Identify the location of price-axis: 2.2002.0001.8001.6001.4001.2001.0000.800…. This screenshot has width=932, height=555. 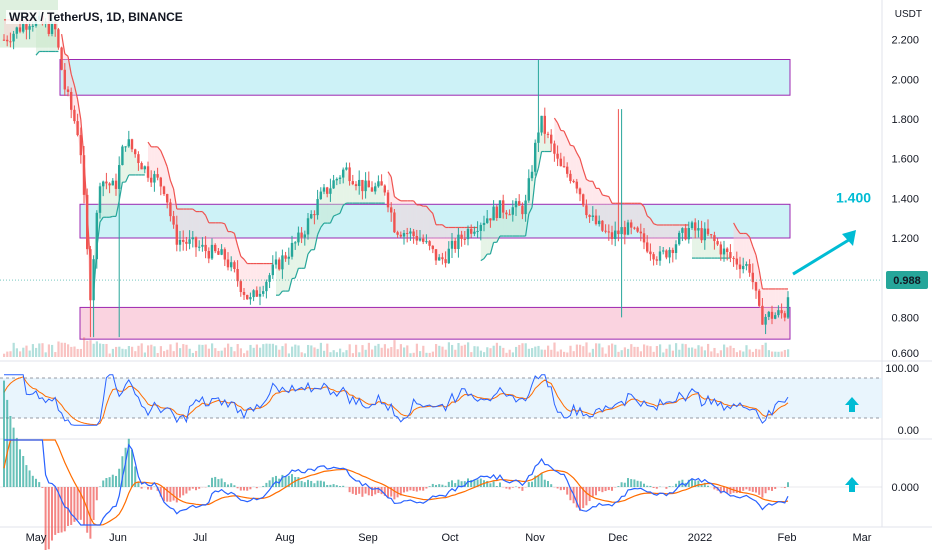
(906, 264).